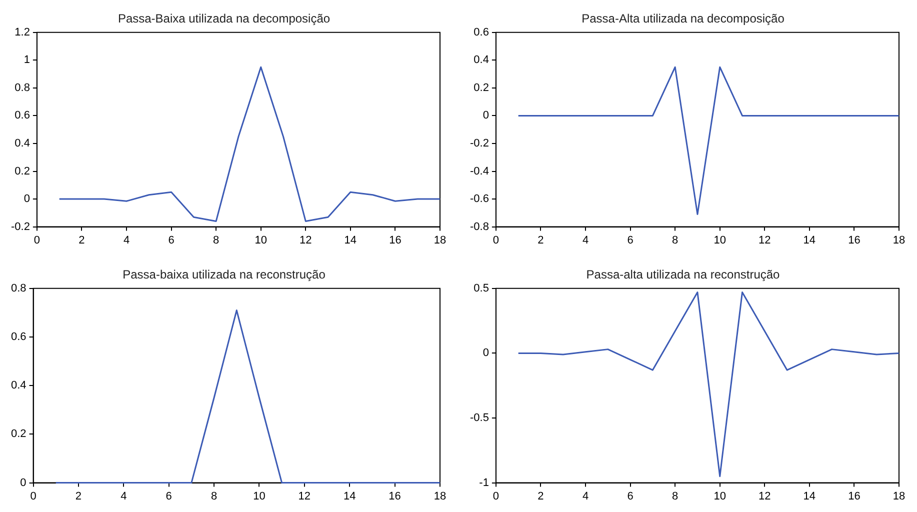 The width and height of the screenshot is (917, 512). Describe the element at coordinates (481, 288) in the screenshot. I see `y-tick-label: 0.5` at that location.